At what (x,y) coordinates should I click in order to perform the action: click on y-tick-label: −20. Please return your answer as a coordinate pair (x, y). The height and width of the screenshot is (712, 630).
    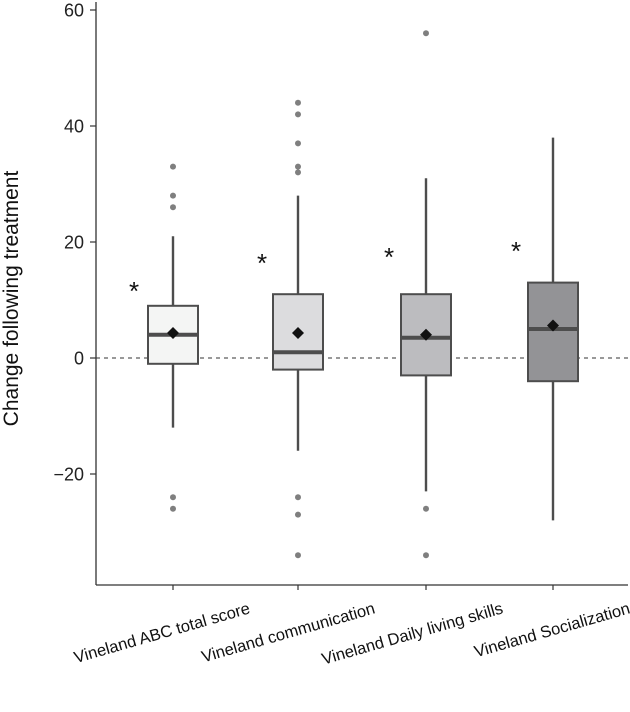
    Looking at the image, I should click on (68, 475).